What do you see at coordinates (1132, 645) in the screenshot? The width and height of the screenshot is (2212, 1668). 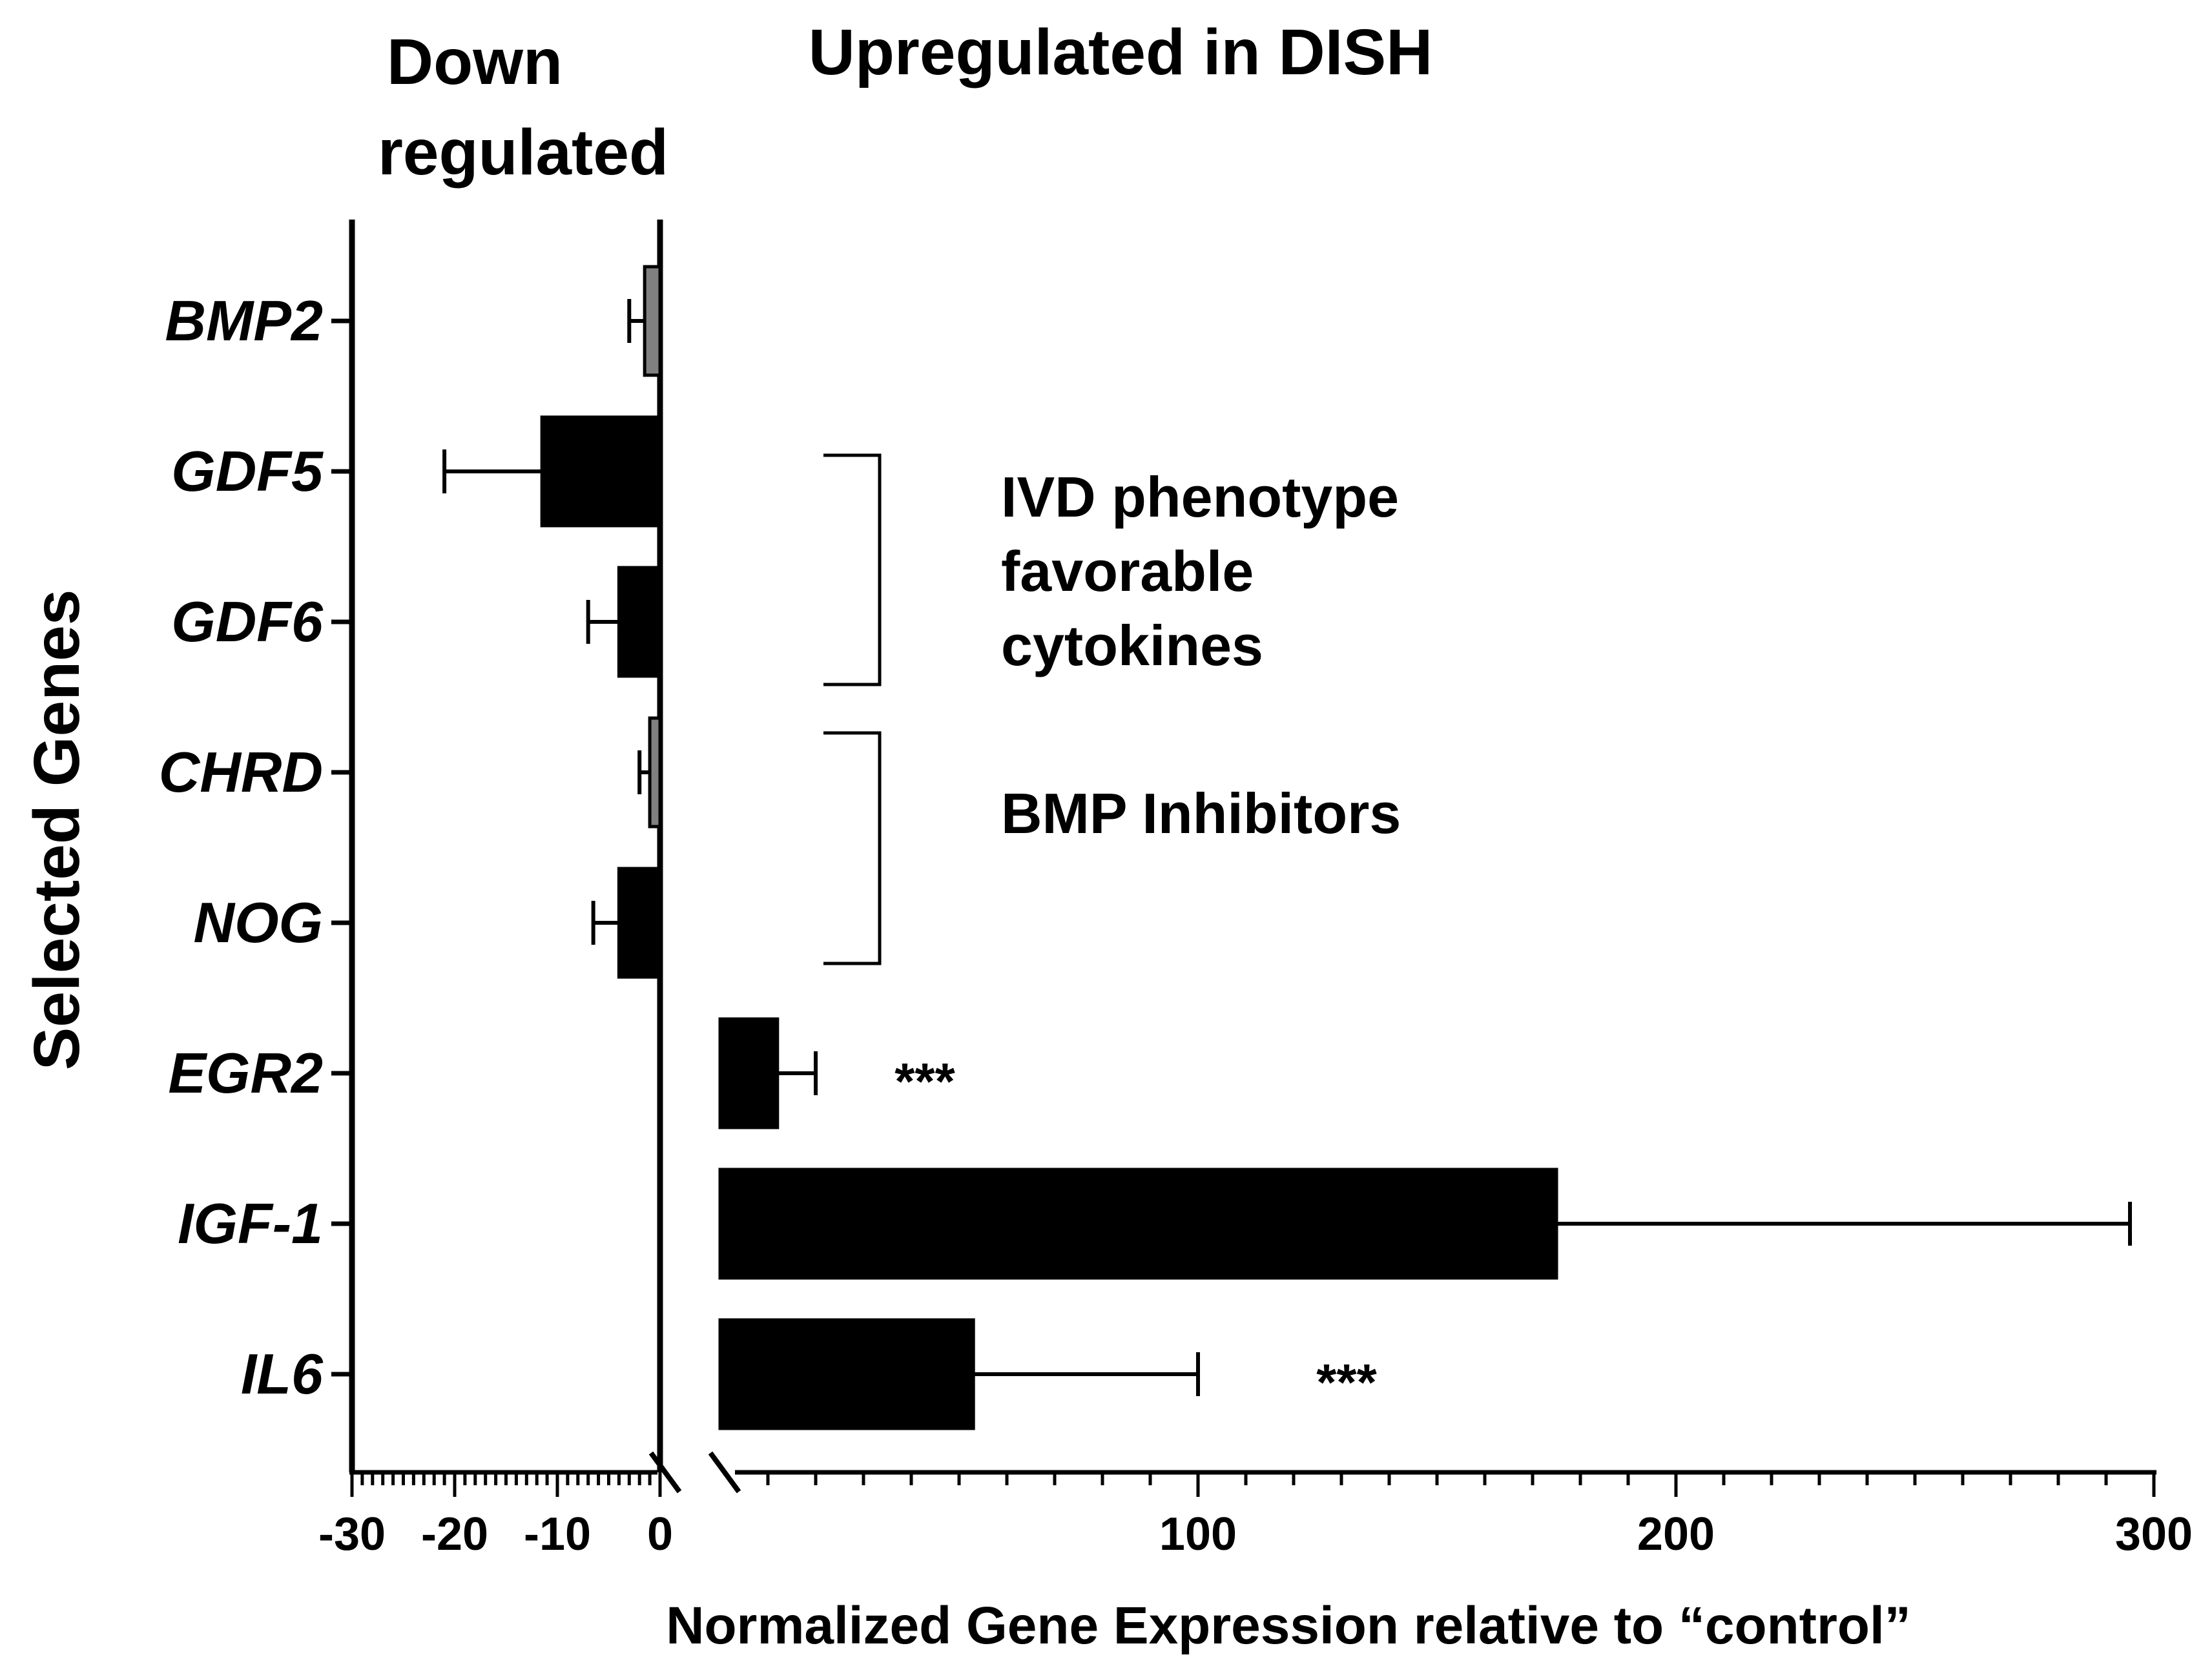 I see `bracket-label-line: cytokines` at bounding box center [1132, 645].